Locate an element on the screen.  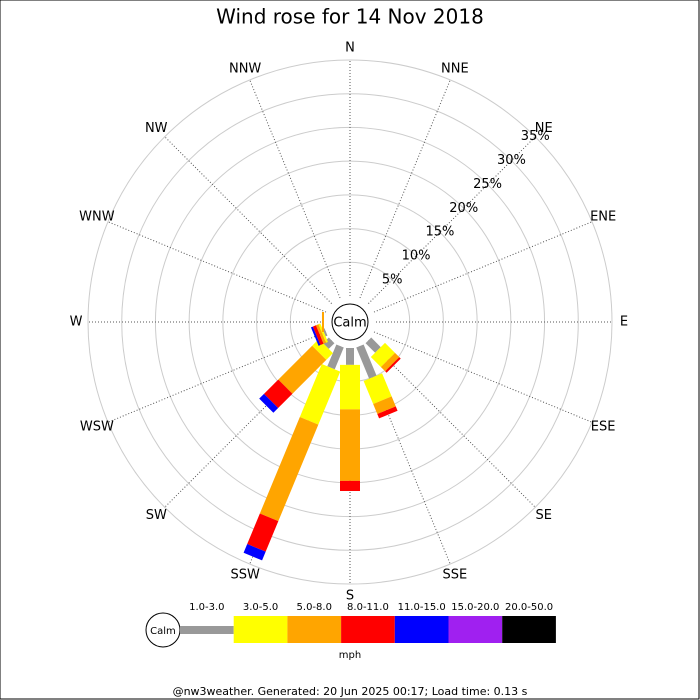
direction-label: W is located at coordinates (76, 322).